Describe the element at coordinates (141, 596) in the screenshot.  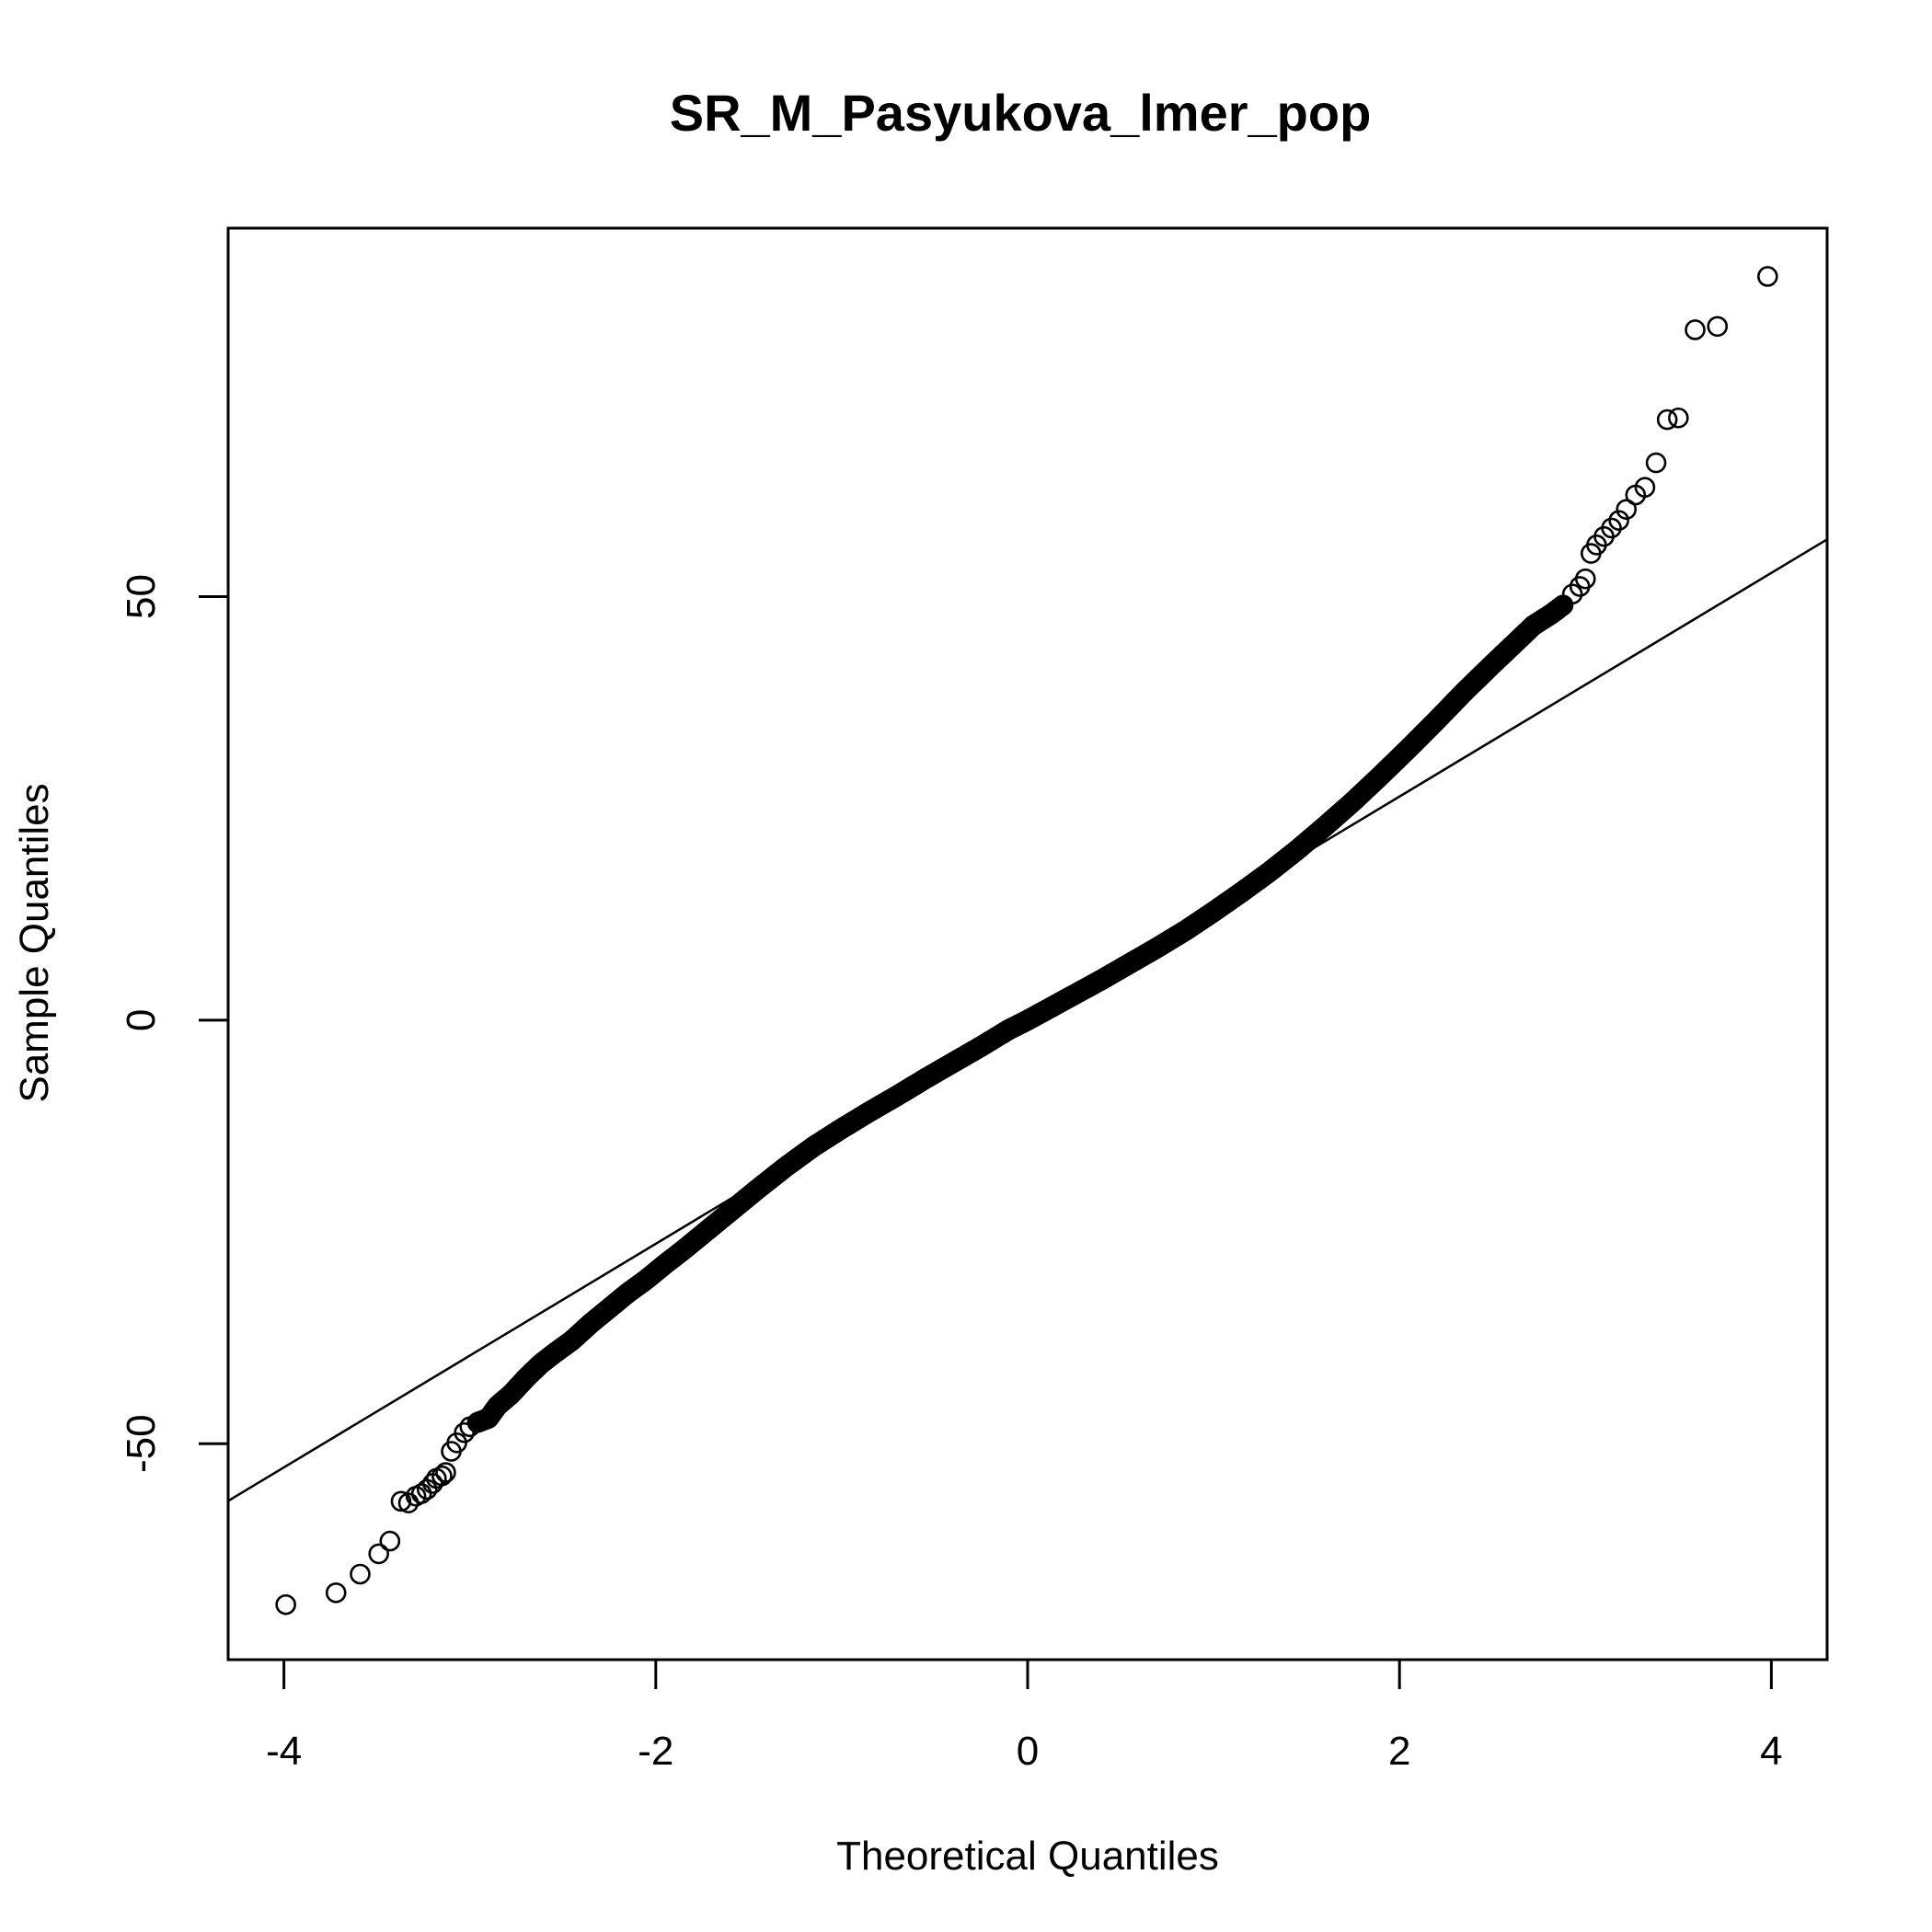
I see `y-tick-label: 50` at that location.